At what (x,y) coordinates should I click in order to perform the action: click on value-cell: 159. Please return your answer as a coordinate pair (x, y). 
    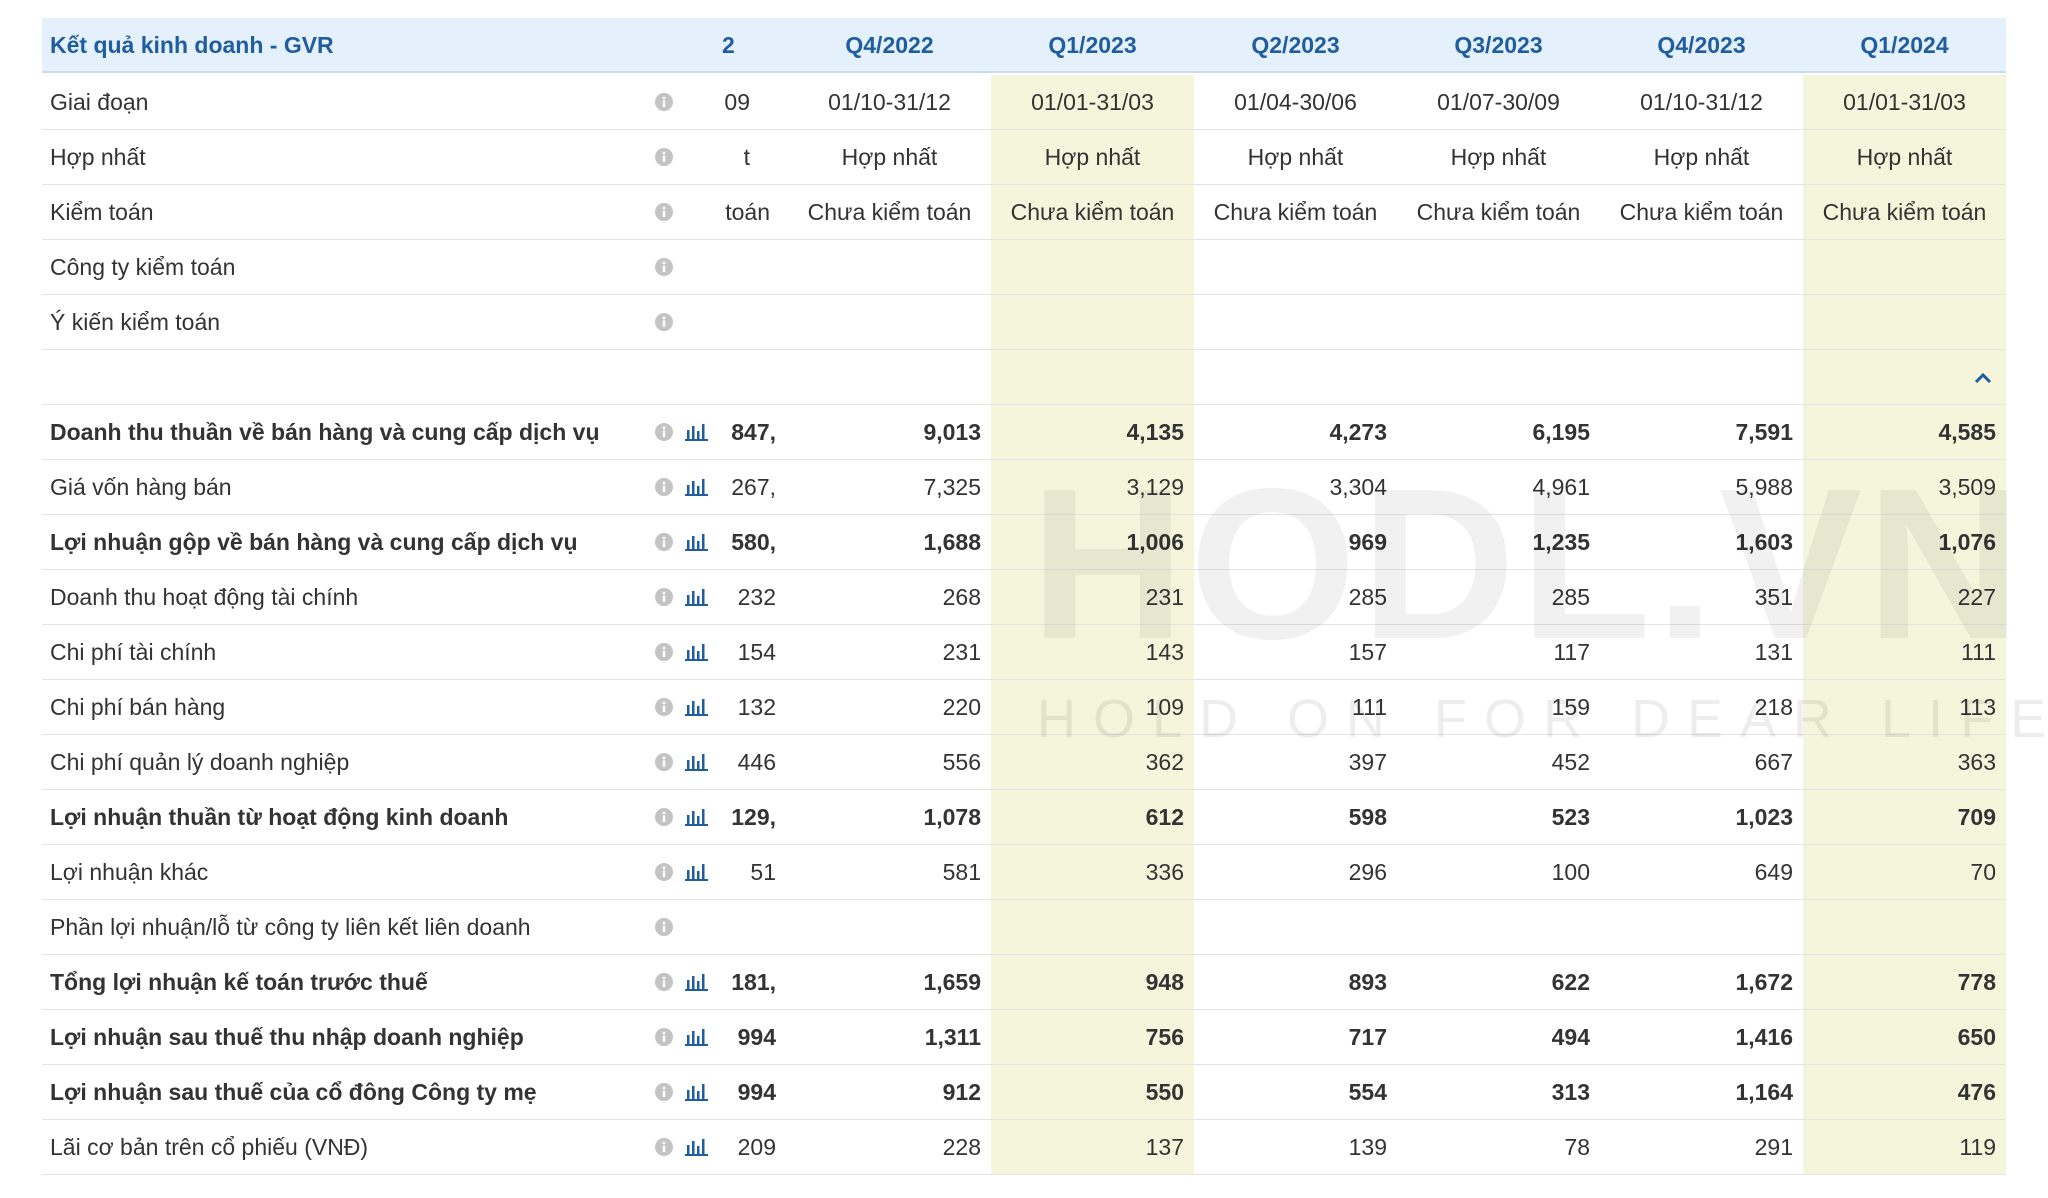
    Looking at the image, I should click on (1570, 707).